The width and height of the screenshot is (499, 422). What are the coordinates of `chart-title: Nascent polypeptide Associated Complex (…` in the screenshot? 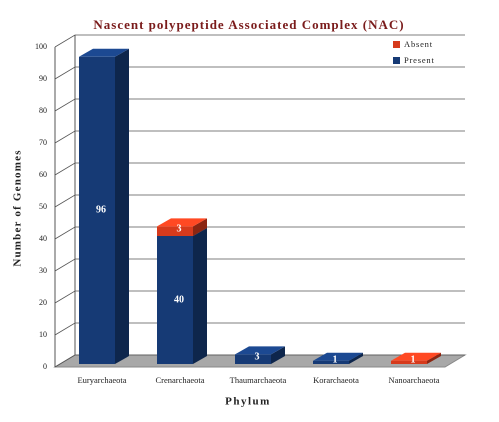 It's located at (248, 24).